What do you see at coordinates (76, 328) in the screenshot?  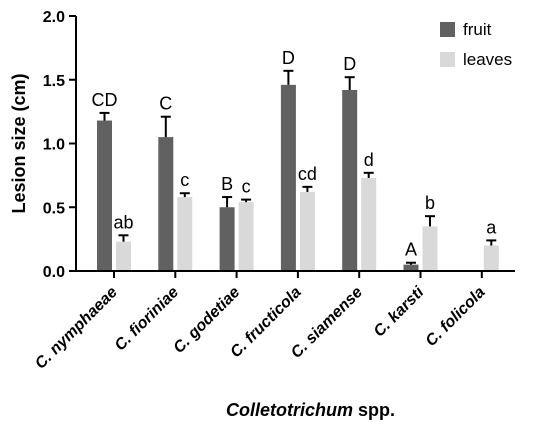 I see `x-category-label: C. nymphaeae` at bounding box center [76, 328].